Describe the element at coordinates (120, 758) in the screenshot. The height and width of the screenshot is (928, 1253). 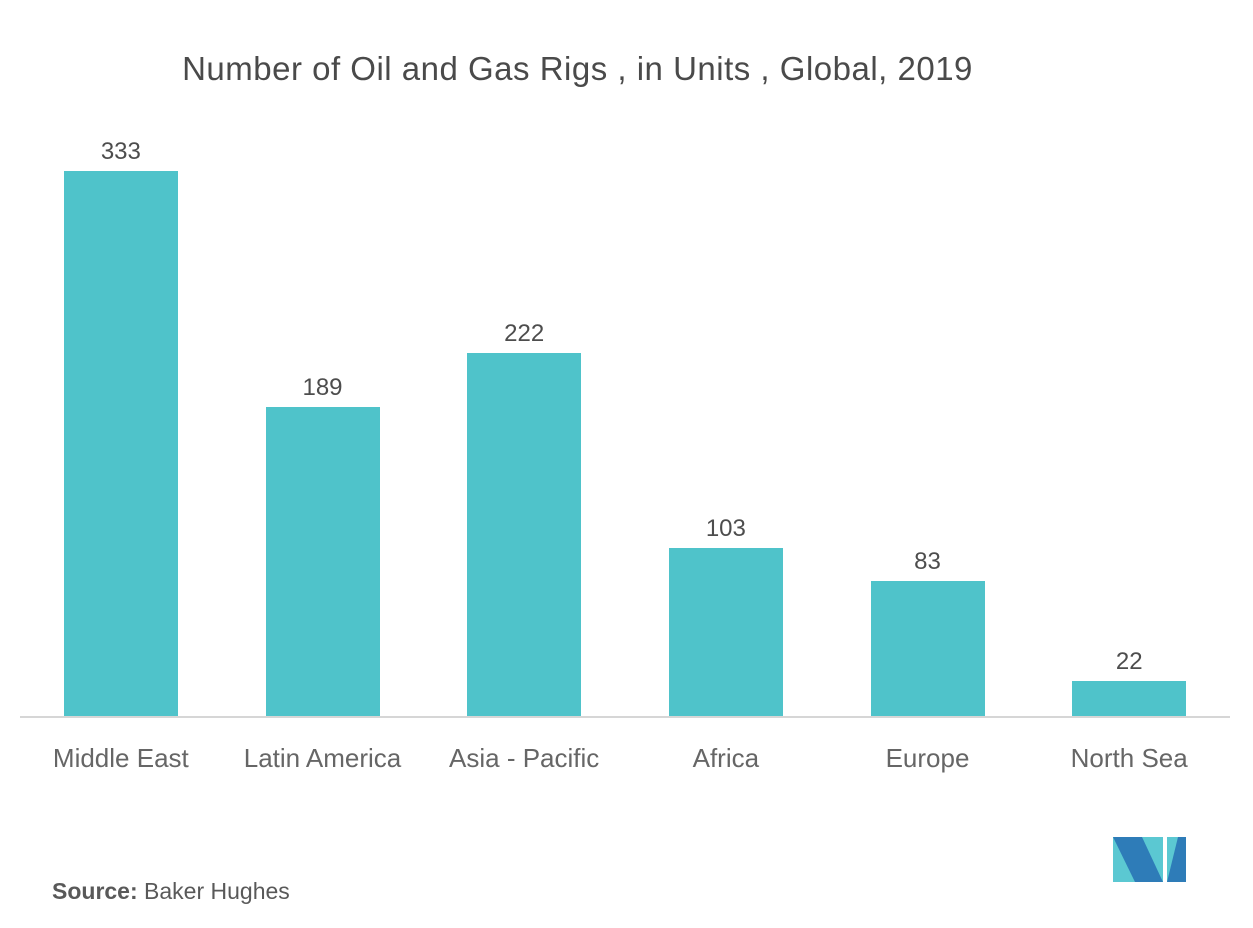
I see `category-label-middle-east: Middle East` at that location.